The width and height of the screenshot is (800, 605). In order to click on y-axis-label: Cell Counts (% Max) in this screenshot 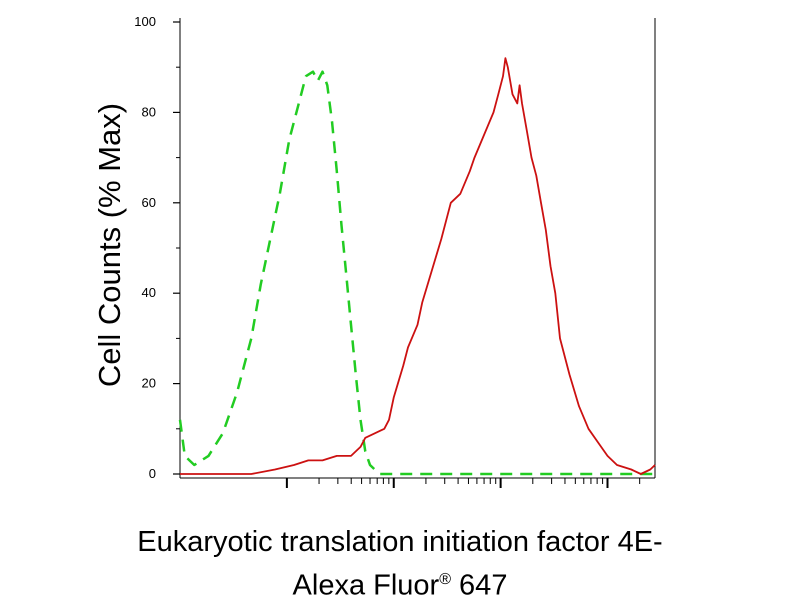, I will do `click(109, 245)`.